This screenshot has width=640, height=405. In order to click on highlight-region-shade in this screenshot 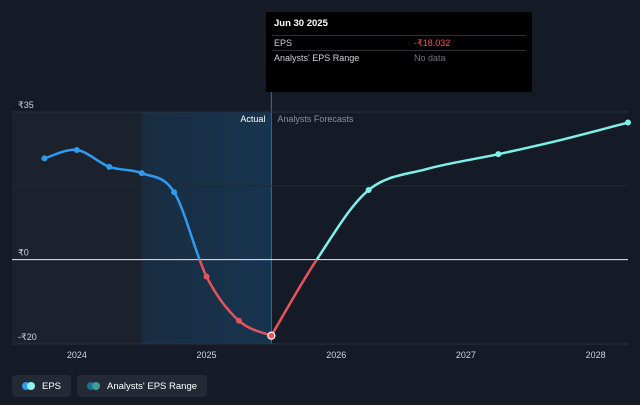, I will do `click(206, 228)`.